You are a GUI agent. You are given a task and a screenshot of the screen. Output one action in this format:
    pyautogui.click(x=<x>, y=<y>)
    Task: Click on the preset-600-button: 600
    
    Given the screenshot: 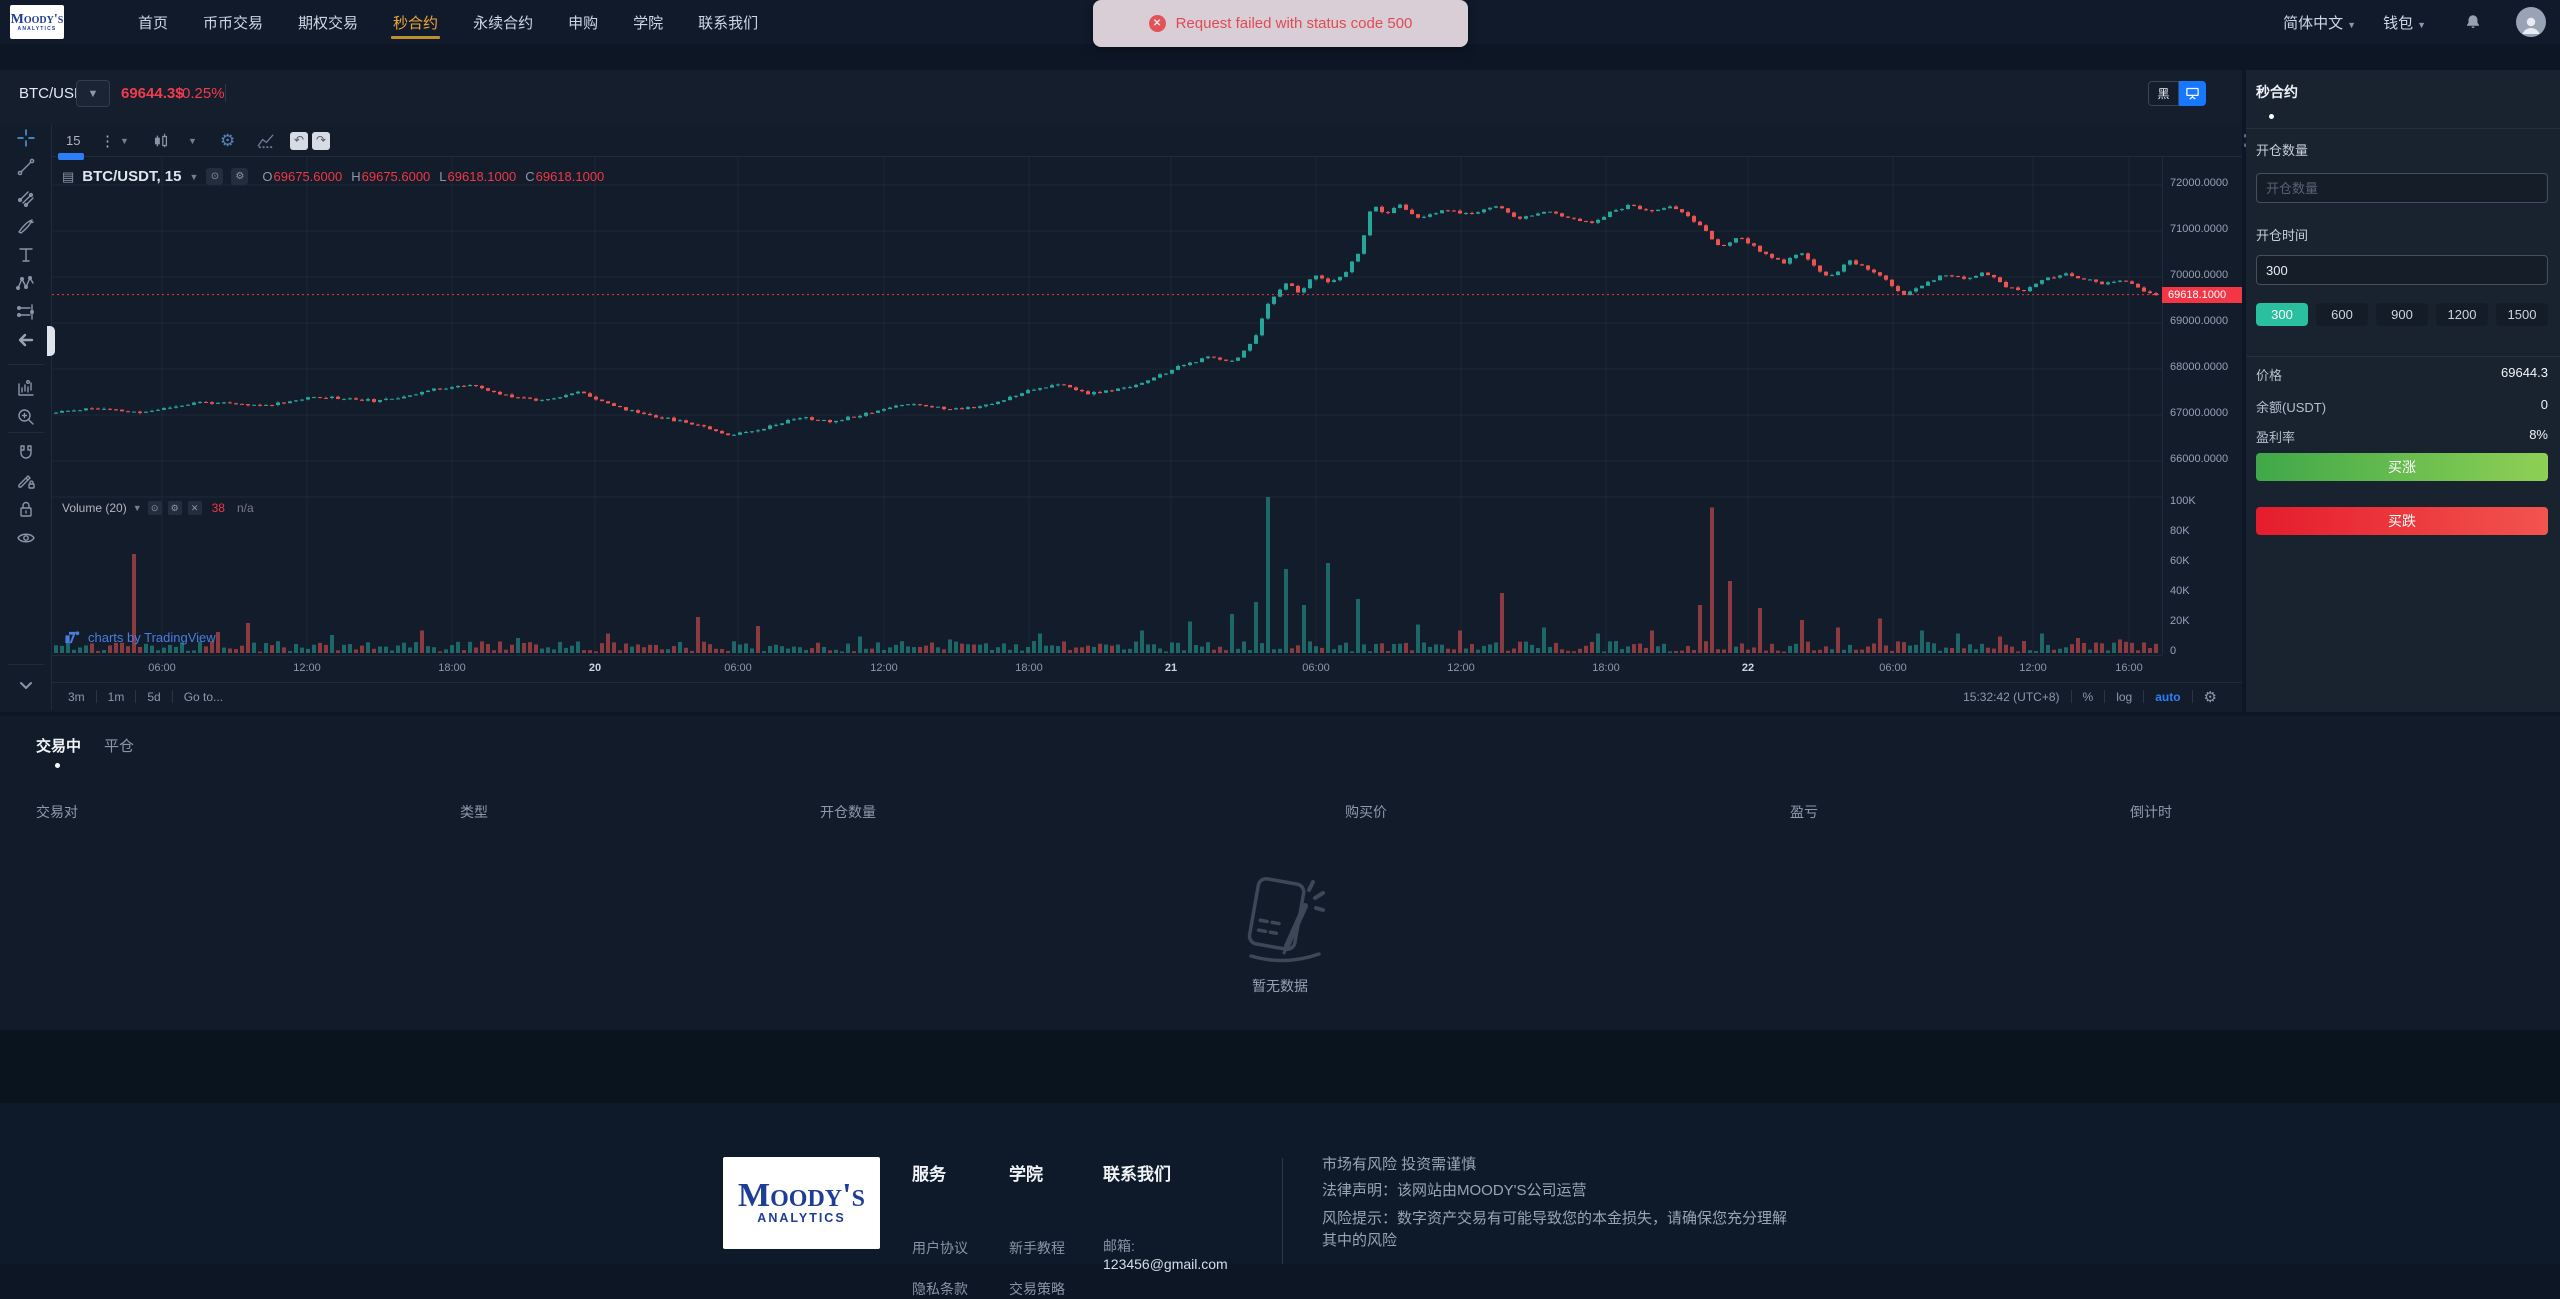 What is the action you would take?
    pyautogui.click(x=2342, y=314)
    